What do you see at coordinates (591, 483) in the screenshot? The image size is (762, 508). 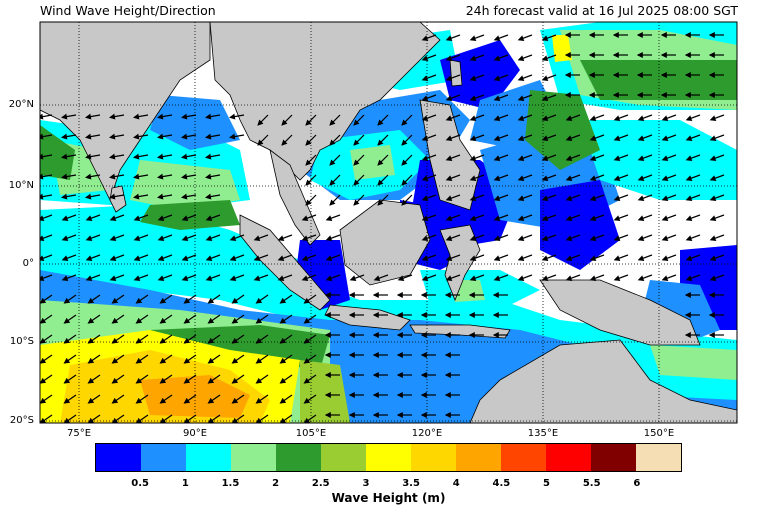 I see `colorbar-tick-label: 5.5` at bounding box center [591, 483].